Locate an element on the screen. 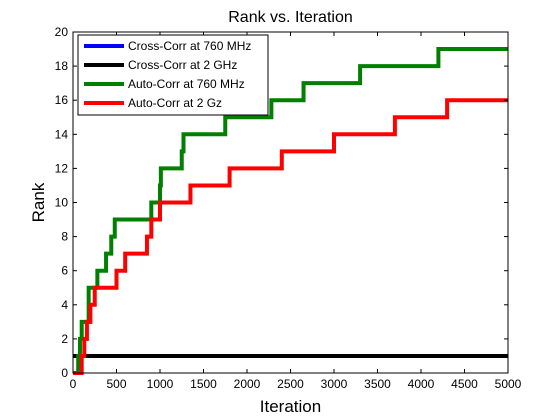 The height and width of the screenshot is (420, 560). y-tick-label: 4 is located at coordinates (64, 305).